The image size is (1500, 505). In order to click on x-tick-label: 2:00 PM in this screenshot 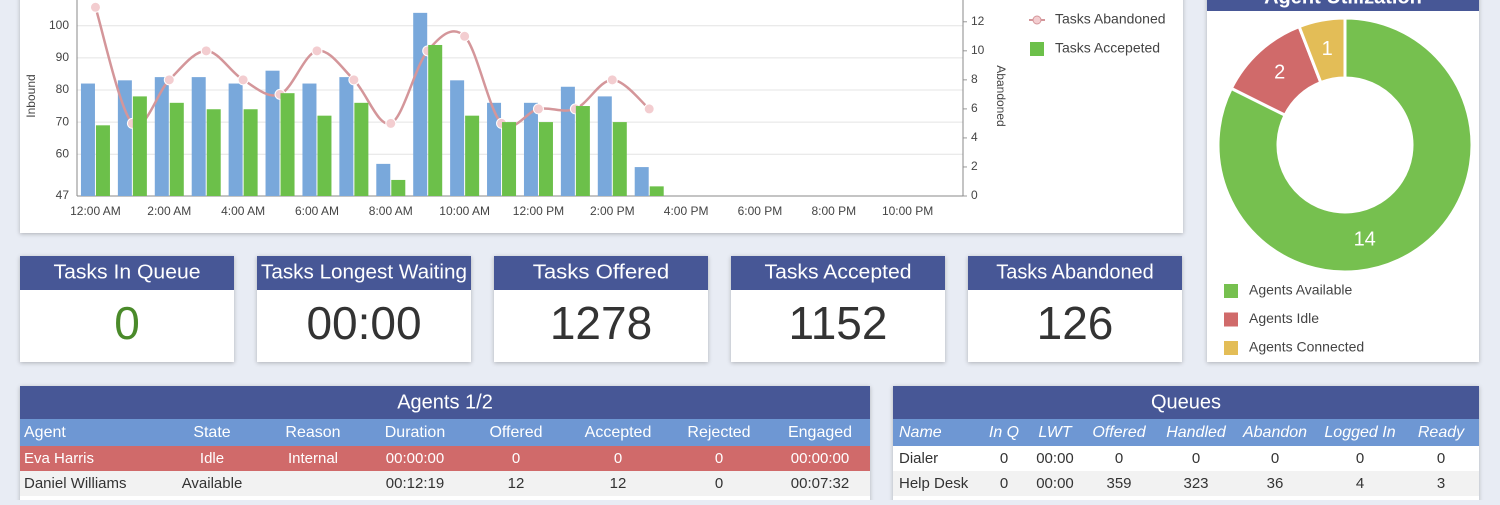, I will do `click(612, 211)`.